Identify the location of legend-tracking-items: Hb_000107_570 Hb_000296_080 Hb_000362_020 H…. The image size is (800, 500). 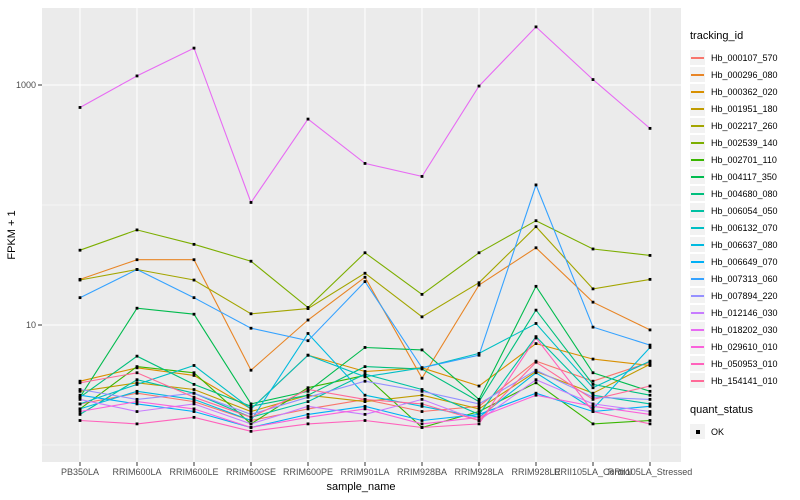
(744, 219).